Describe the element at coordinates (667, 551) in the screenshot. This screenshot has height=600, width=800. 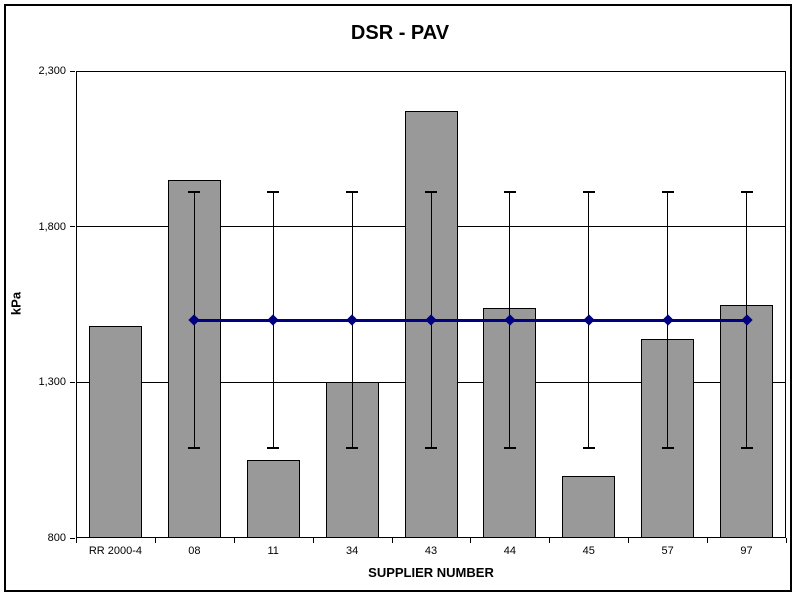
I see `x-tick-label-57: 57` at that location.